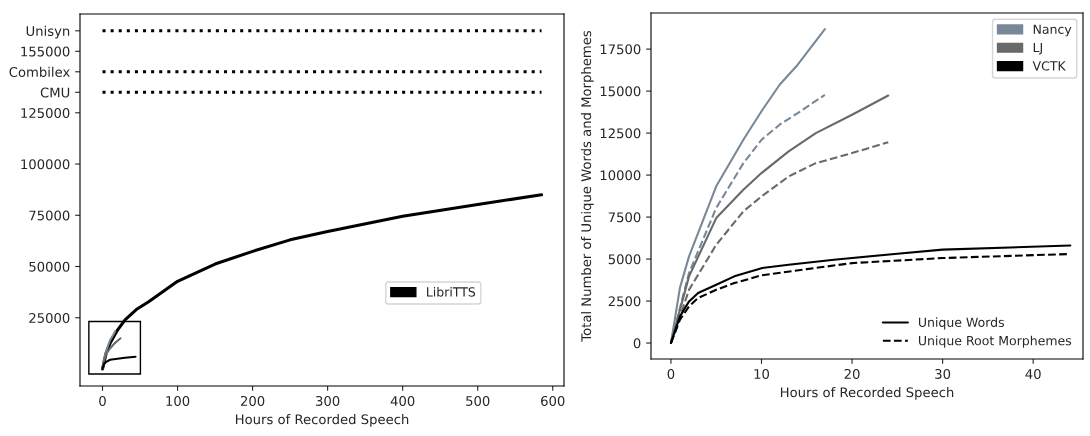 The height and width of the screenshot is (436, 1090). What do you see at coordinates (637, 343) in the screenshot?
I see `y-tick-label: 0` at bounding box center [637, 343].